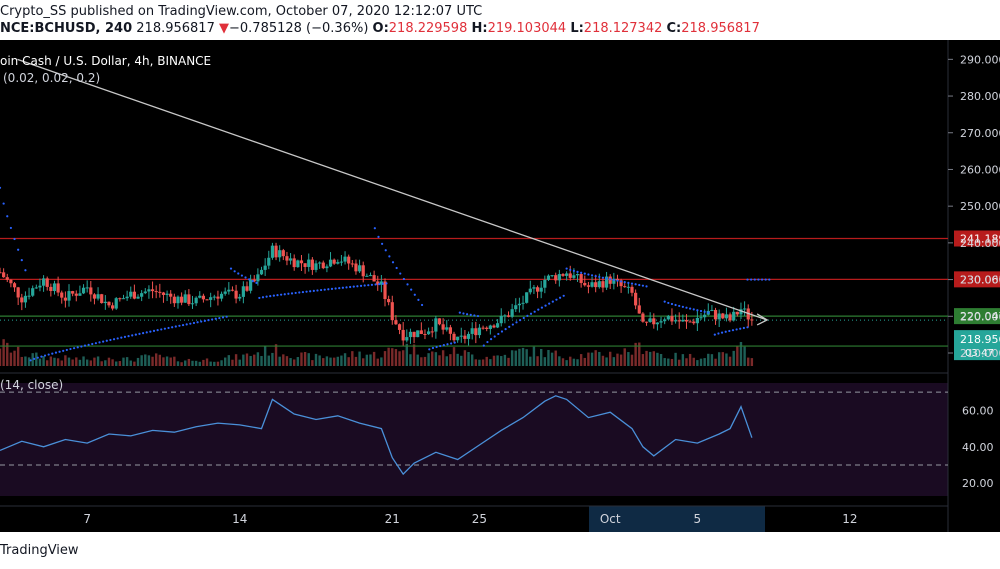 This screenshot has width=1000, height=569. I want to click on level-label: 230.061, so click(980, 279).